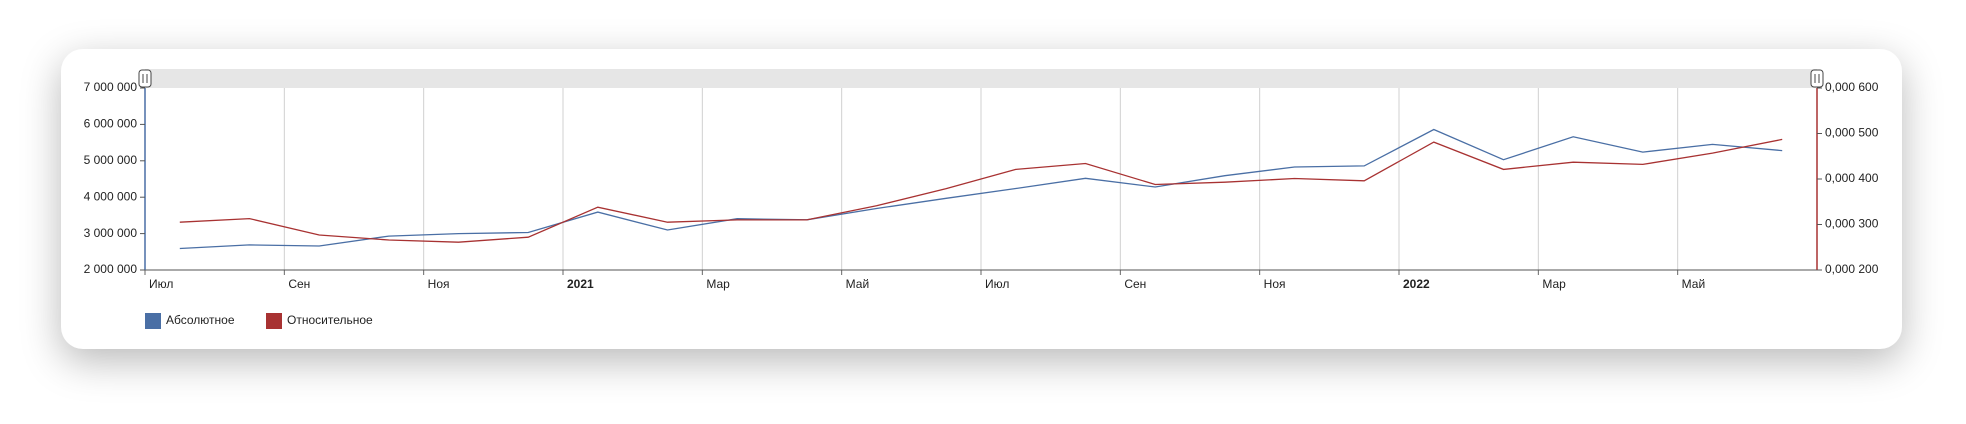  What do you see at coordinates (1852, 133) in the screenshot?
I see `y2-tick-label: 0,000 500` at bounding box center [1852, 133].